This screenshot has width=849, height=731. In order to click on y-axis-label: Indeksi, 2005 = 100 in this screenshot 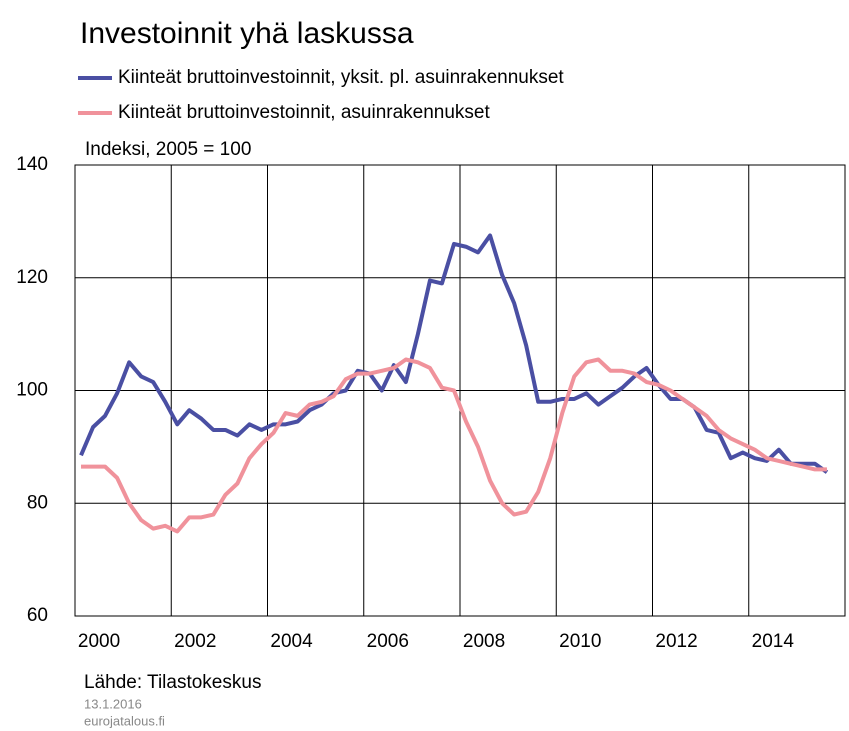, I will do `click(168, 149)`.